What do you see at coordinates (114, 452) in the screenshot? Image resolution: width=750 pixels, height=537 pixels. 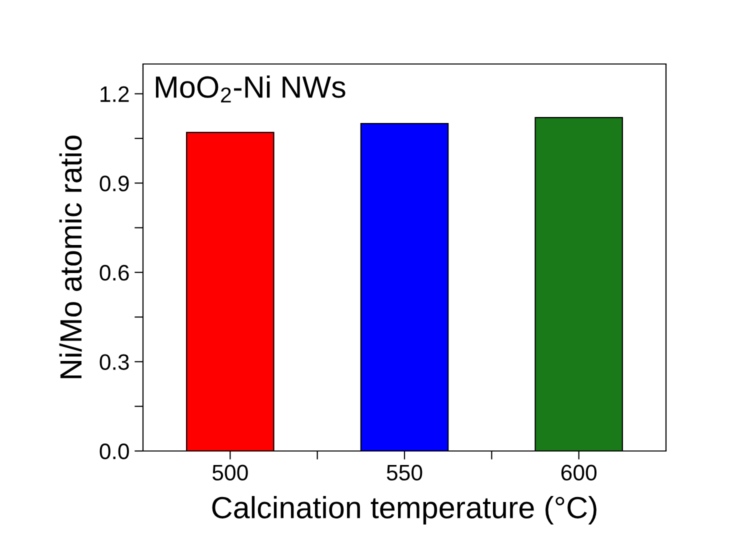 I see `y-tick-label: 0.0` at bounding box center [114, 452].